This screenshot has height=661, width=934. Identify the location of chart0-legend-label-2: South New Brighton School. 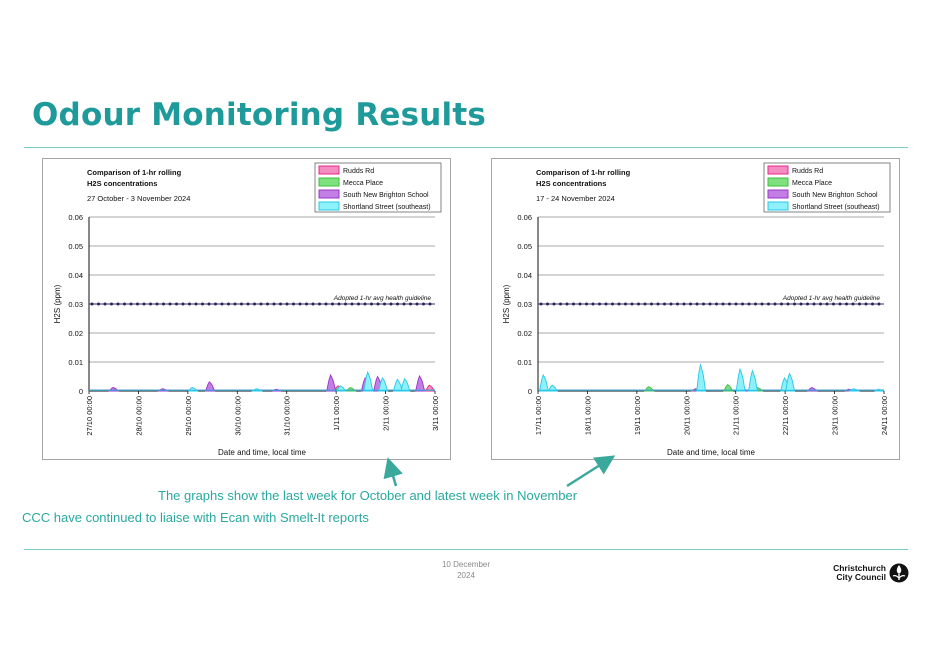
(386, 195).